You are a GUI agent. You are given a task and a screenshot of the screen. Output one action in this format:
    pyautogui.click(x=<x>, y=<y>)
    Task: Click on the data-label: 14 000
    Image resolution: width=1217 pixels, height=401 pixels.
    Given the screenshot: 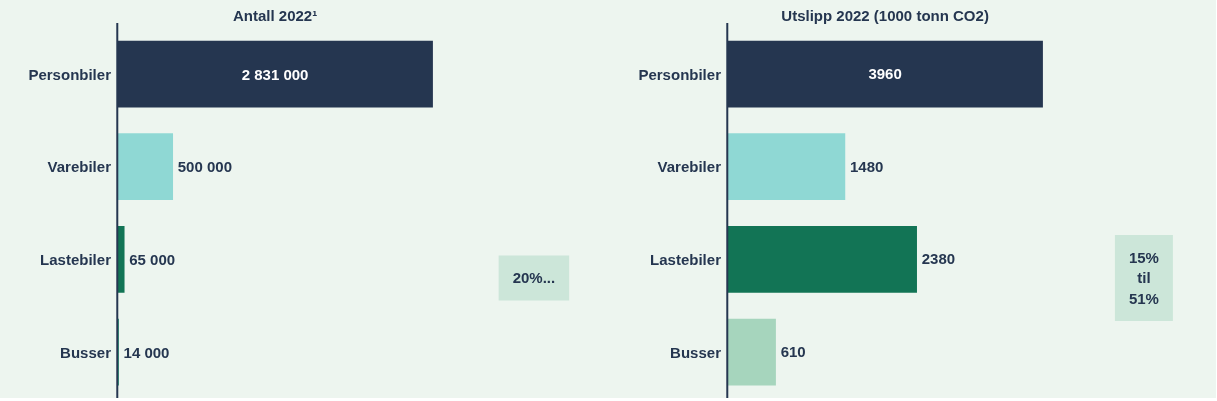 What is the action you would take?
    pyautogui.click(x=146, y=352)
    